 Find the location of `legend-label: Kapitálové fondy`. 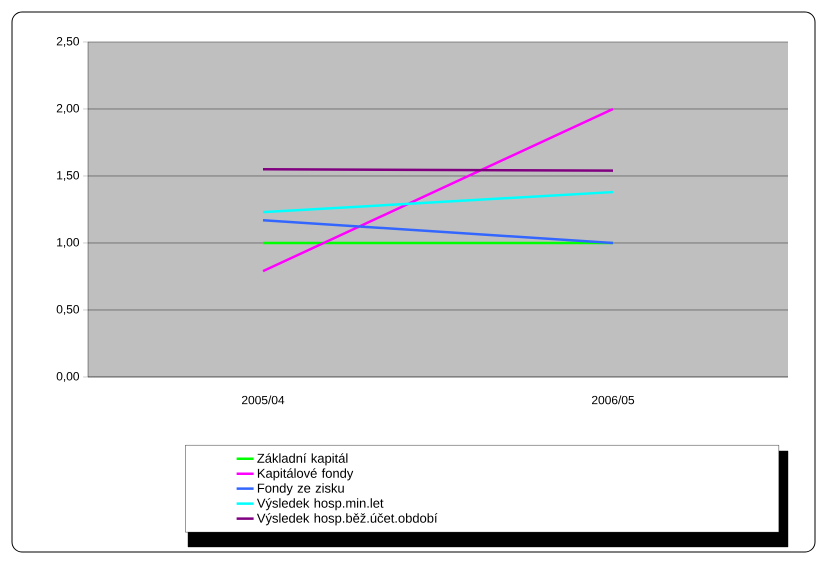

legend-label: Kapitálové fondy is located at coordinates (306, 474).